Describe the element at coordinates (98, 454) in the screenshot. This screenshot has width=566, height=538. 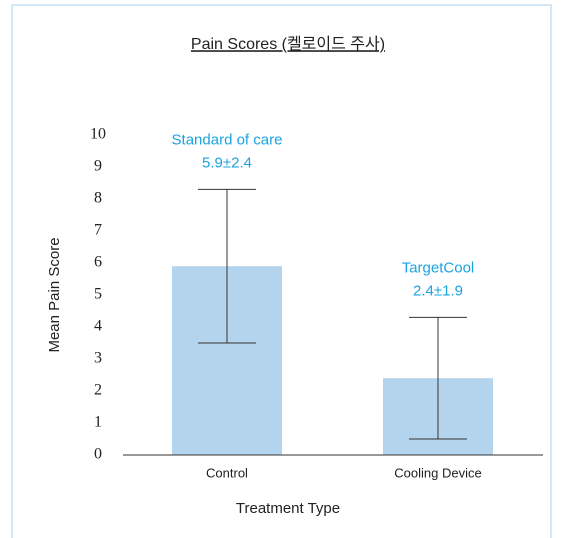
I see `y-tick-label: 0` at that location.